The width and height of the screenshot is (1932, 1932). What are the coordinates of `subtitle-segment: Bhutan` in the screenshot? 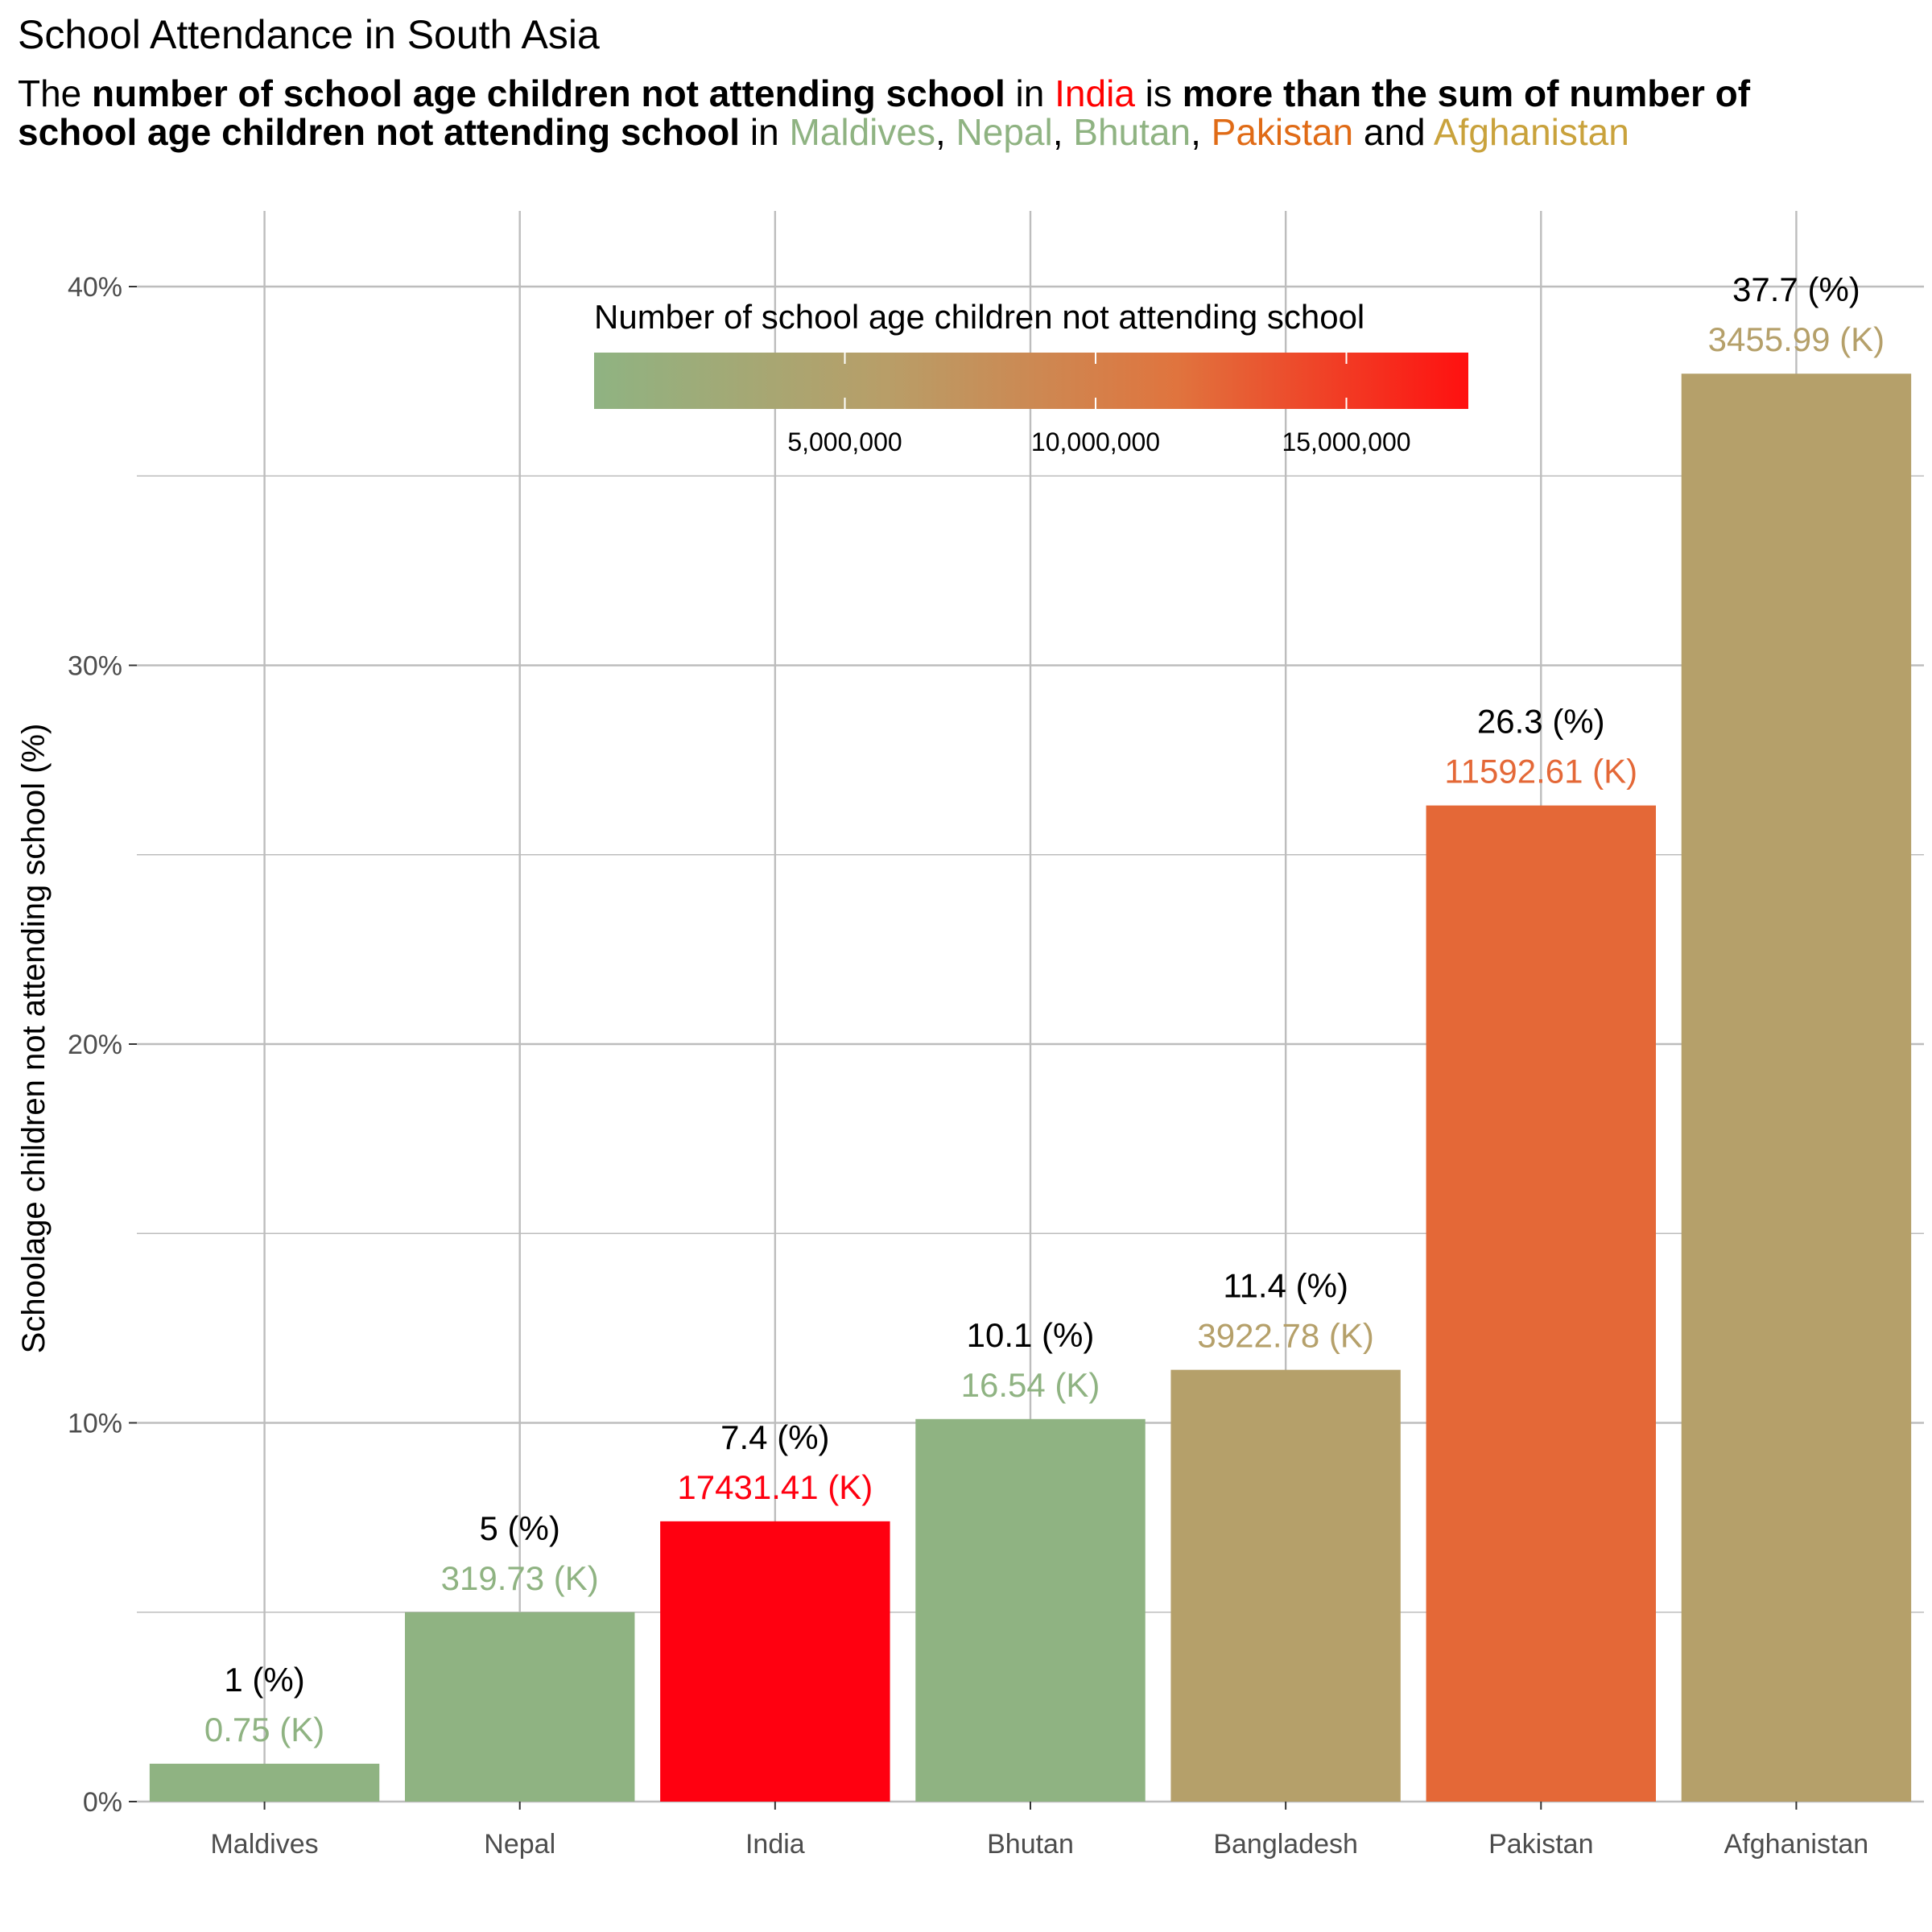 It's located at (1132, 132).